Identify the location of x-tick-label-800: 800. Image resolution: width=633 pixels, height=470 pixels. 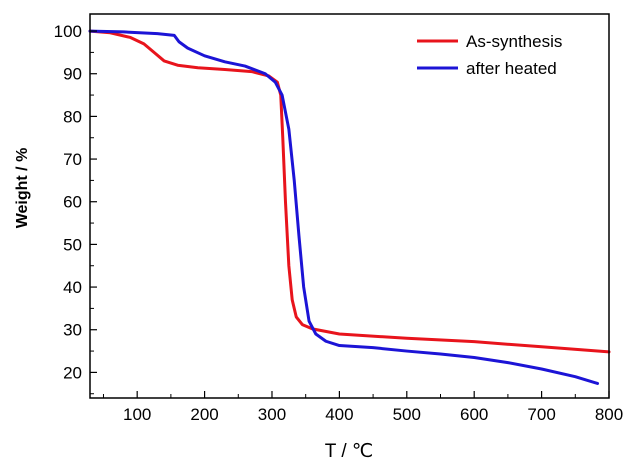
(609, 414).